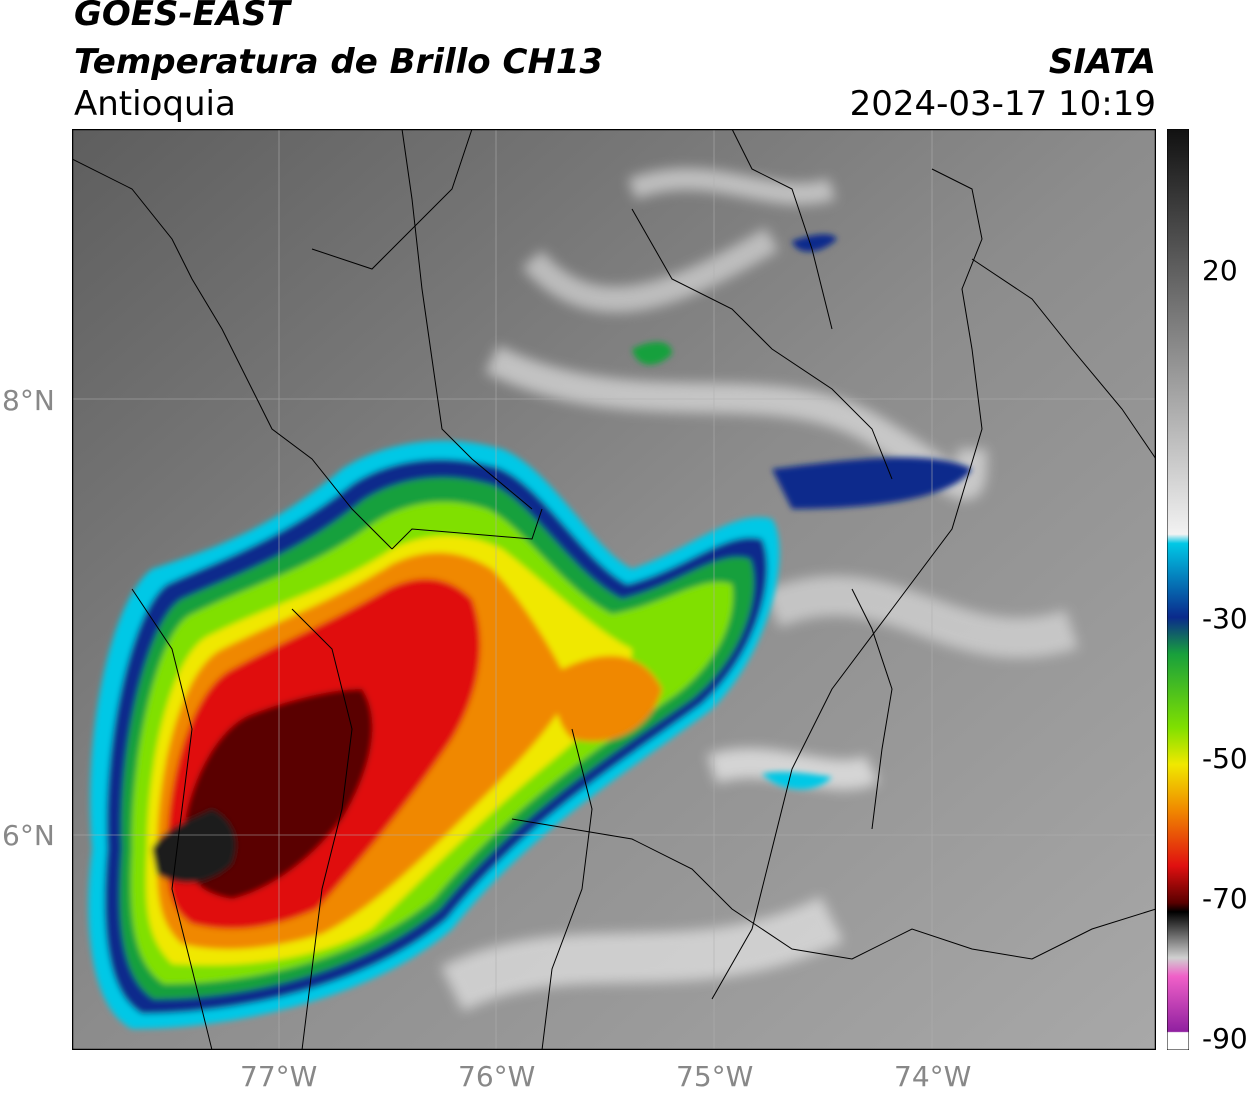  Describe the element at coordinates (28, 400) in the screenshot. I see `lat-label-8n: 8°N` at that location.